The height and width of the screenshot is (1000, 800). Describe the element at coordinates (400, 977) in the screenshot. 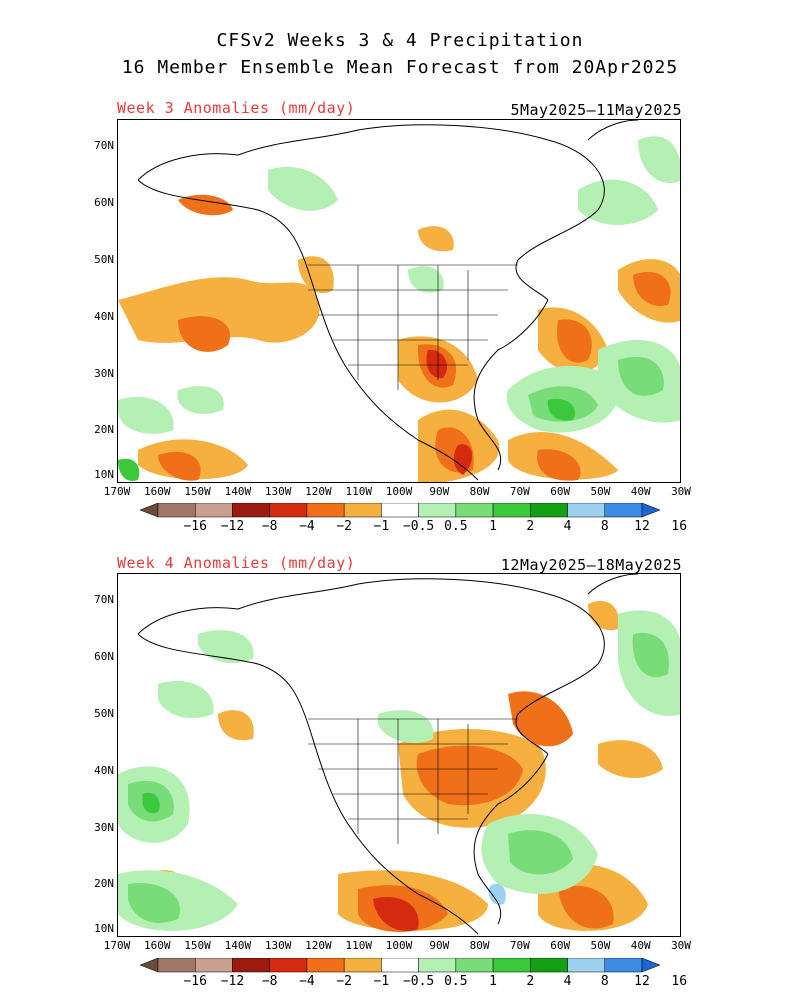

I see `week4-colorbar` at that location.